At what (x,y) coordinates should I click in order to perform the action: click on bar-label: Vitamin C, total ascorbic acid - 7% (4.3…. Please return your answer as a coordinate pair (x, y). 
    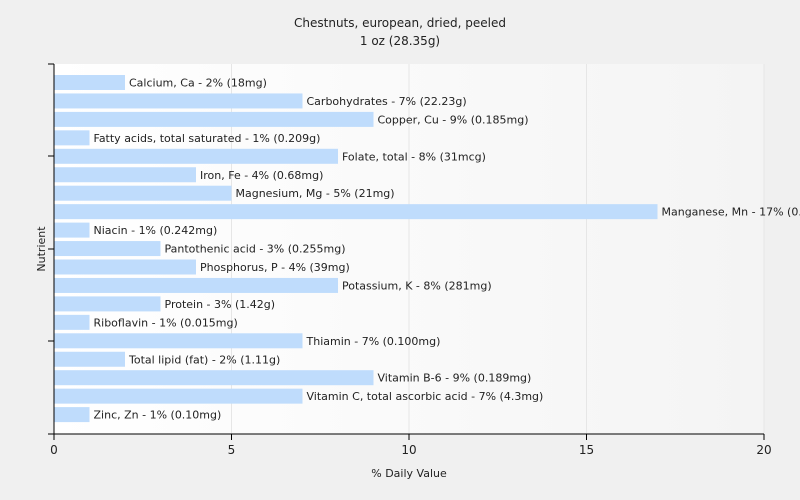
    Looking at the image, I should click on (425, 396).